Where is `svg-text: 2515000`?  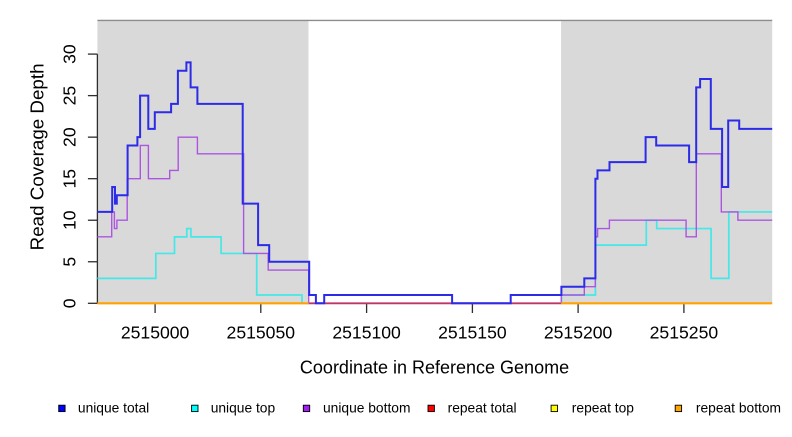
svg-text: 2515000 is located at coordinates (155, 333).